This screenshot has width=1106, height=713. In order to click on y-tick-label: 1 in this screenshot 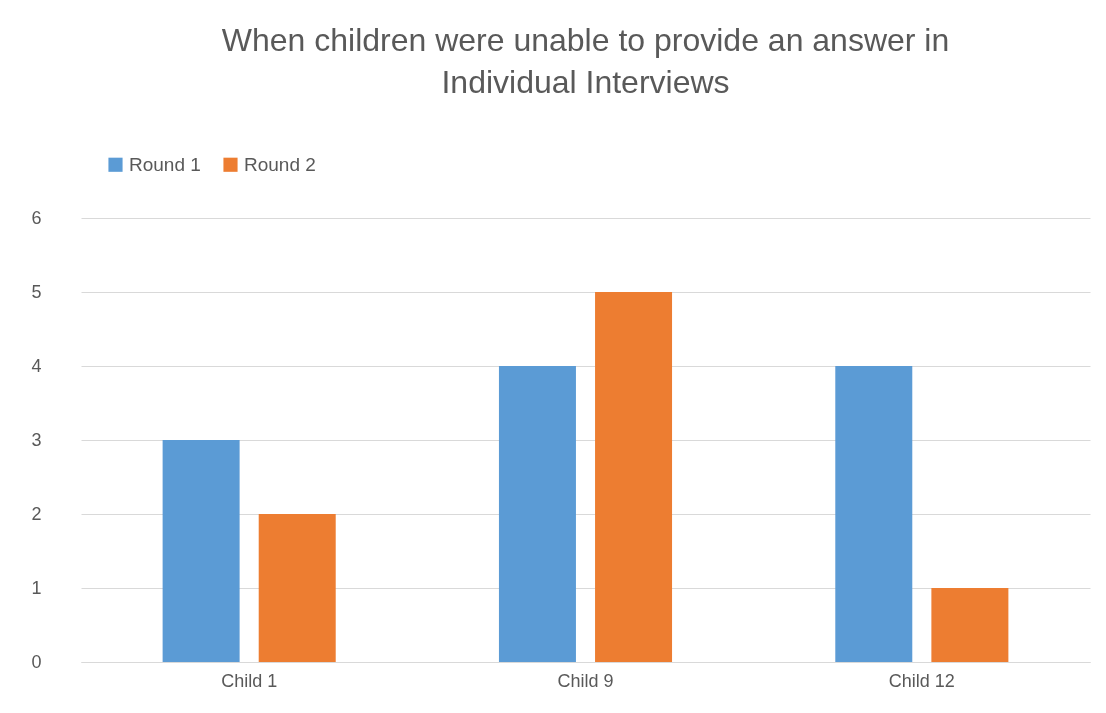, I will do `click(36, 587)`.